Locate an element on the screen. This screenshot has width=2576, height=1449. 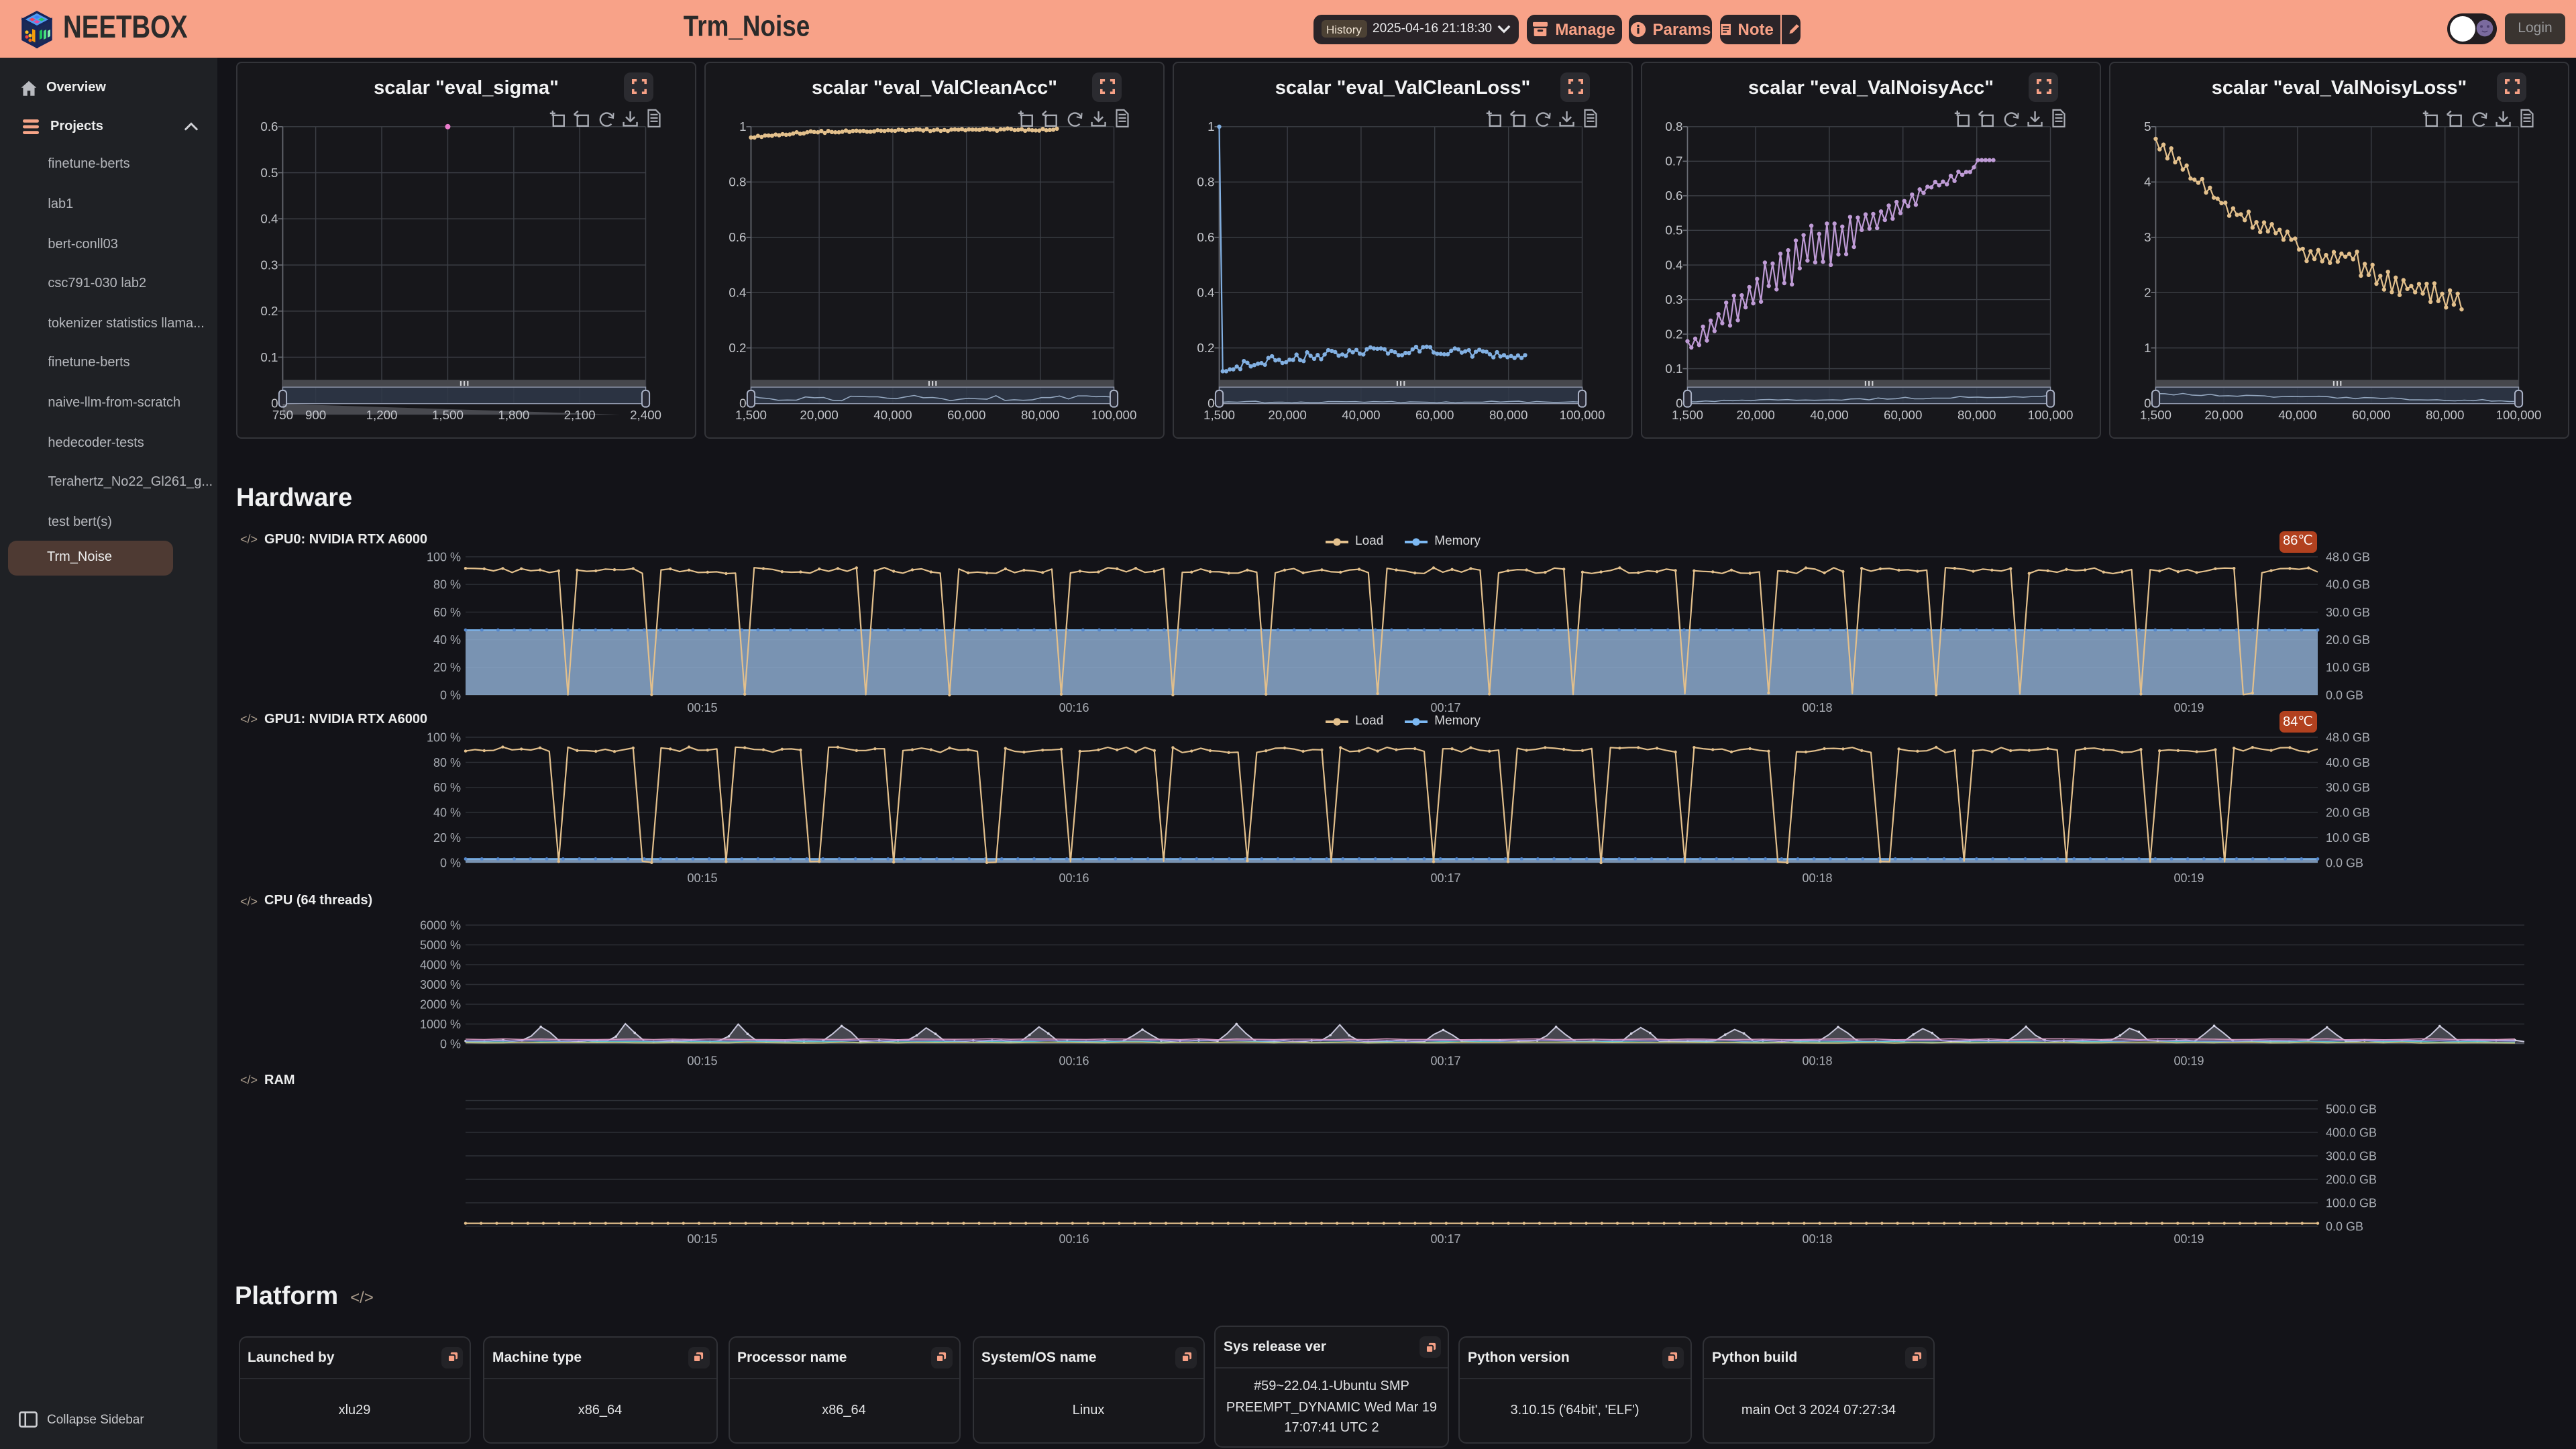
svg-text: 2,100 is located at coordinates (580, 415).